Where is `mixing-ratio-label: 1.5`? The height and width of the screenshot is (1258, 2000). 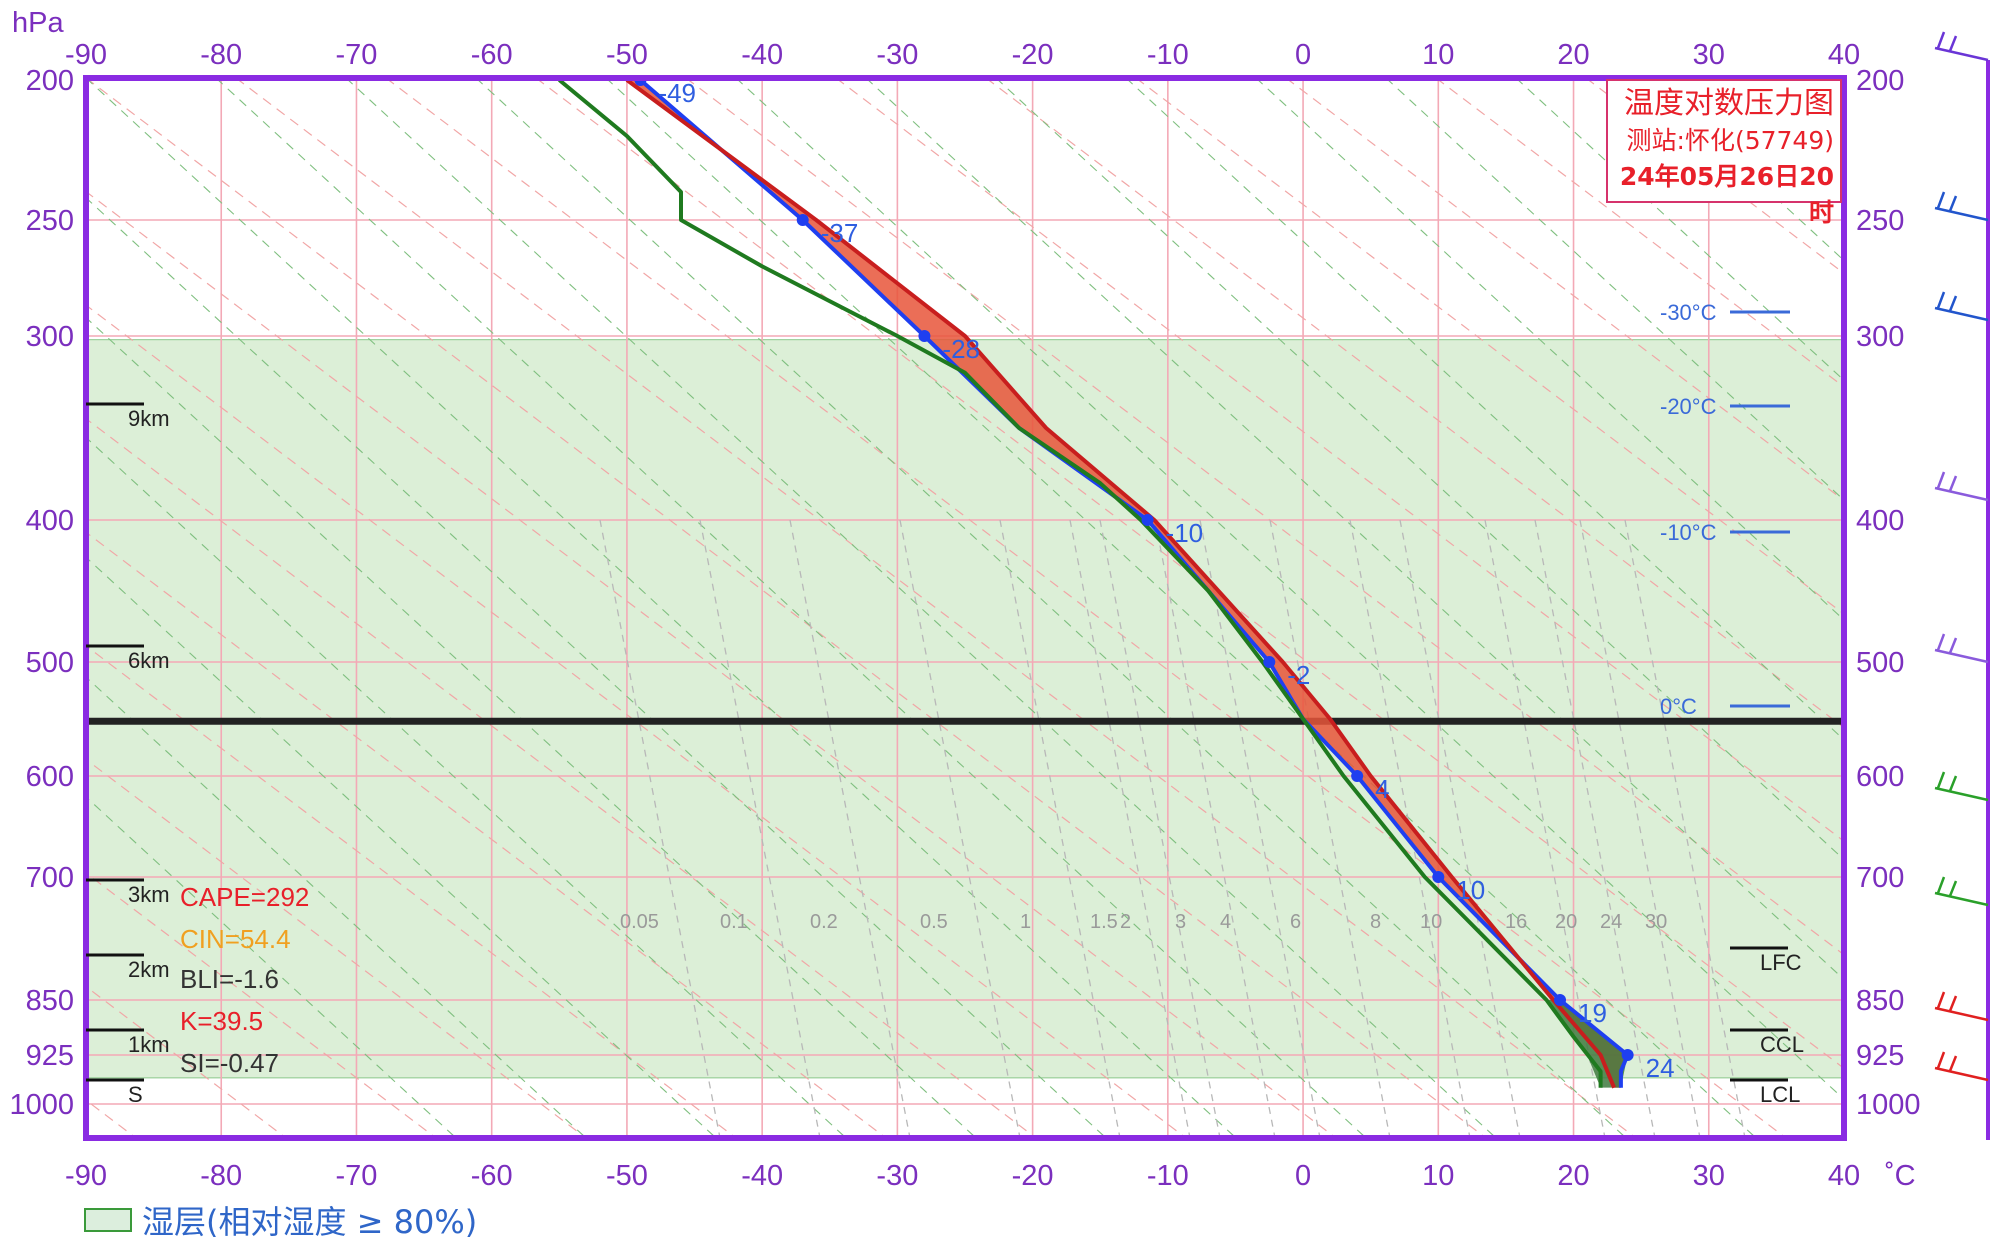
mixing-ratio-label: 1.5 is located at coordinates (1104, 922).